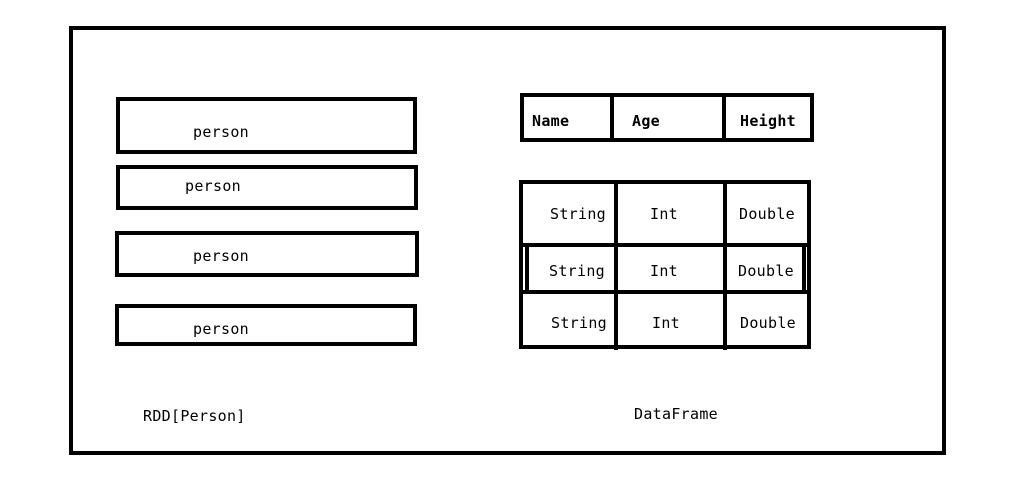  I want to click on dataframe-table, so click(665, 264).